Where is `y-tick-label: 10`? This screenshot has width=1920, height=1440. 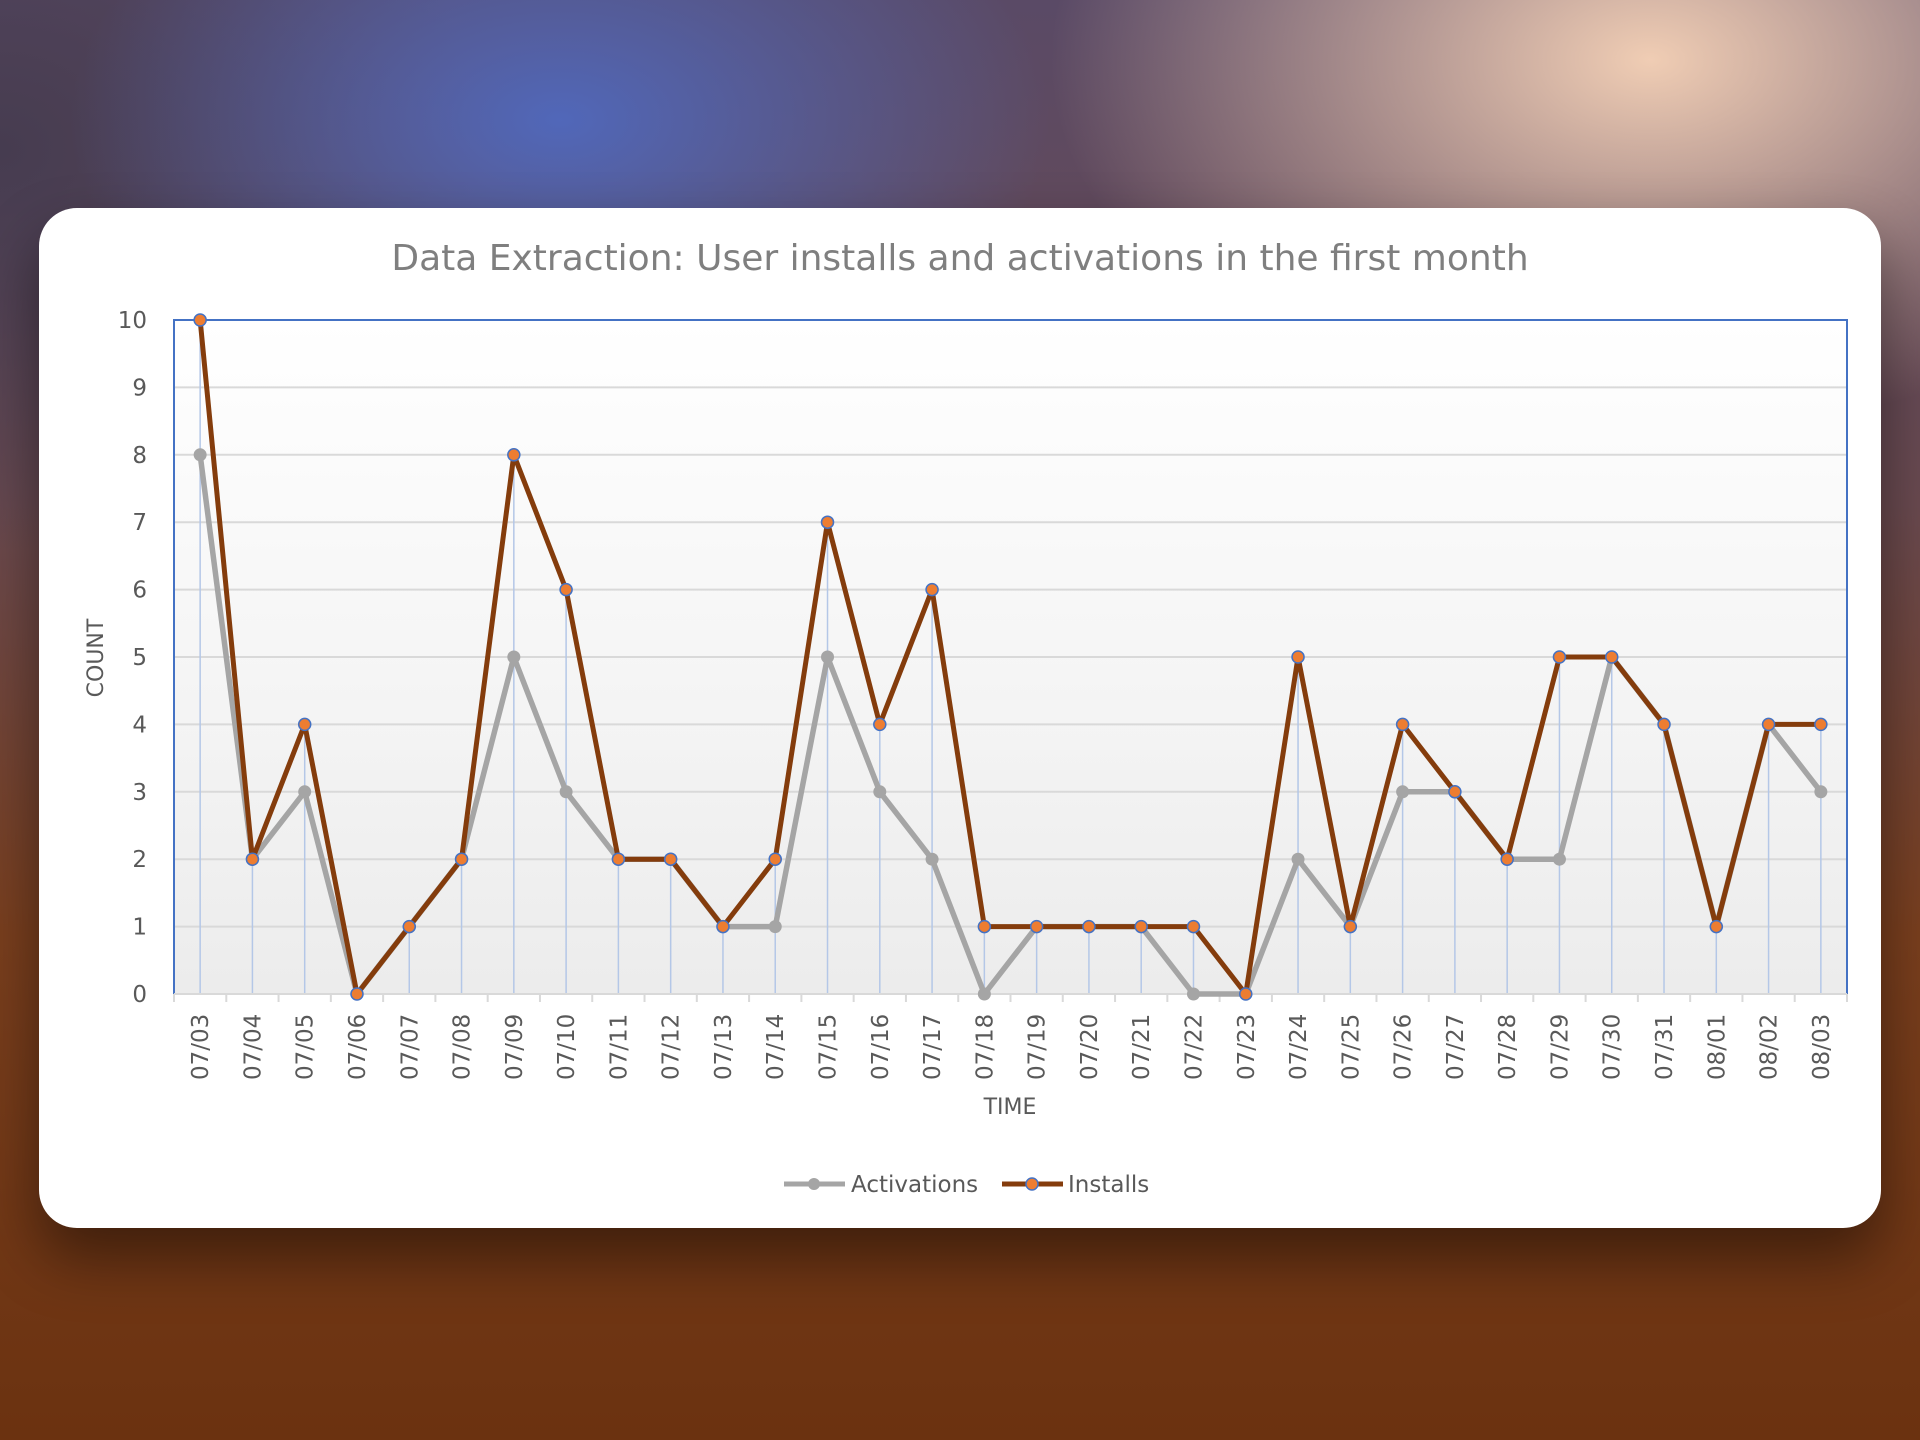 y-tick-label: 10 is located at coordinates (132, 321).